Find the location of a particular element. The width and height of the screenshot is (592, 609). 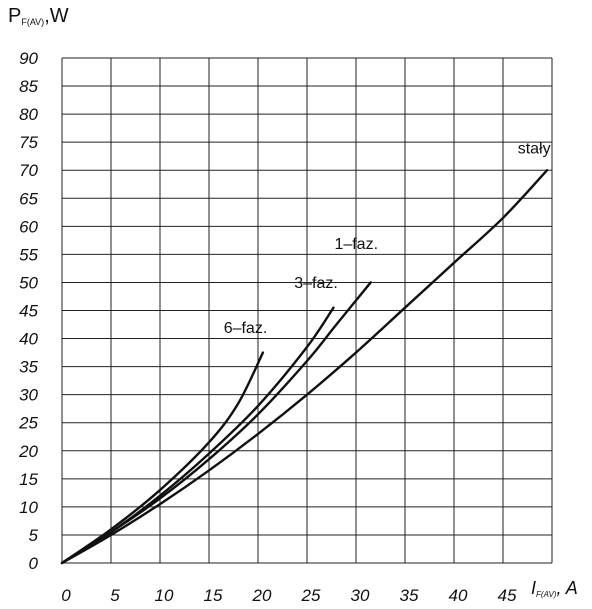

x-tick-label: 30 is located at coordinates (360, 595).